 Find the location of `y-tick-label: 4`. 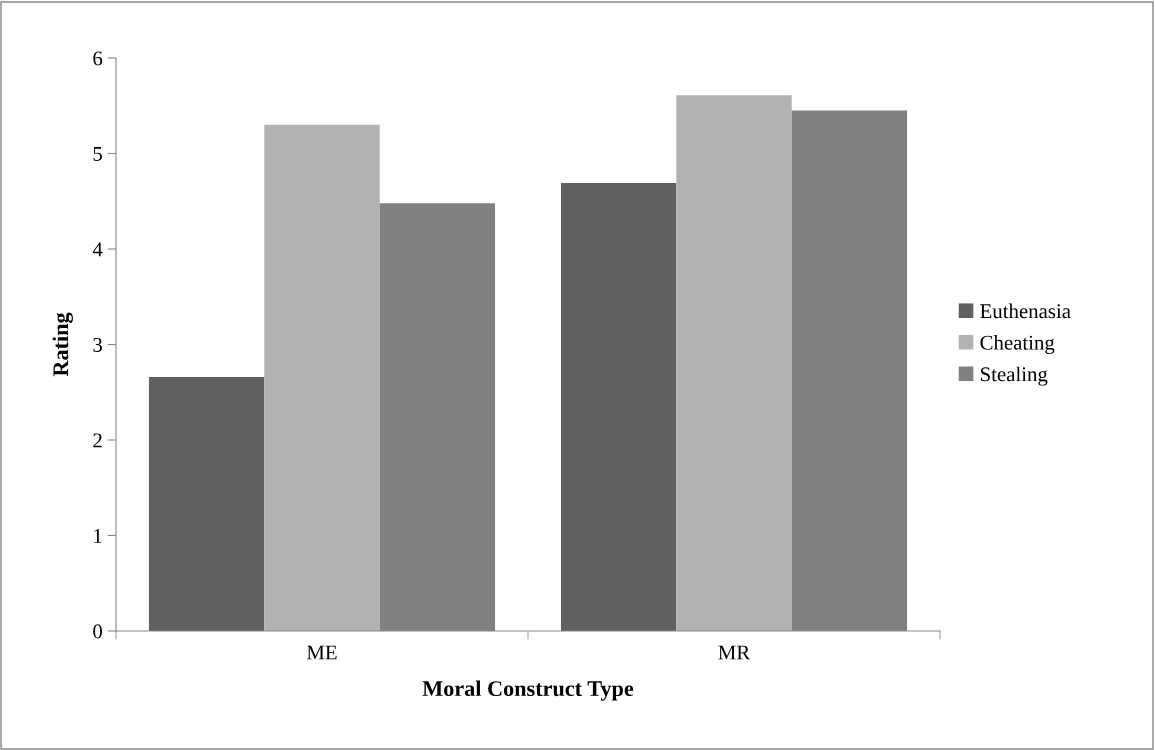

y-tick-label: 4 is located at coordinates (97, 249).